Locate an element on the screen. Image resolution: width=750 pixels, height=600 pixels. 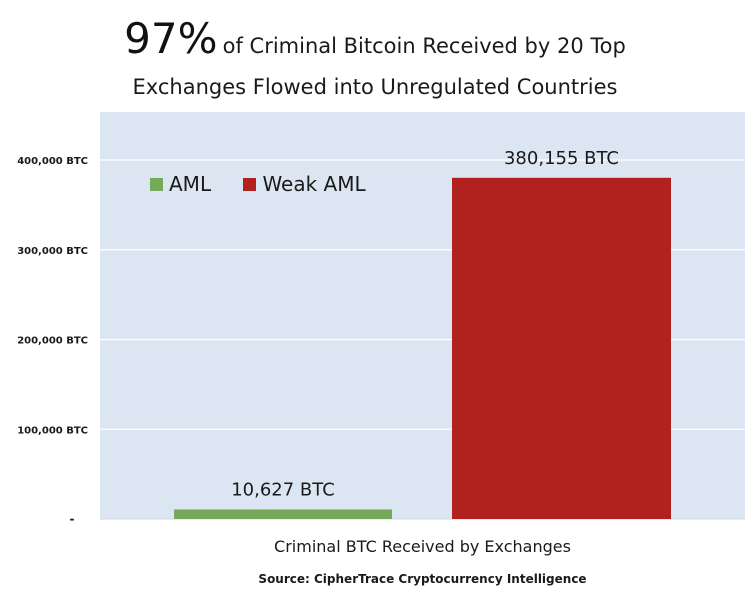
chart-title-percent: 97% is located at coordinates (171, 38).